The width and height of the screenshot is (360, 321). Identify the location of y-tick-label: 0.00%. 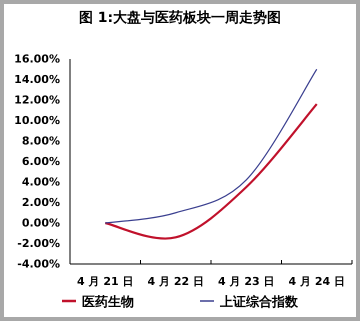
(41, 223).